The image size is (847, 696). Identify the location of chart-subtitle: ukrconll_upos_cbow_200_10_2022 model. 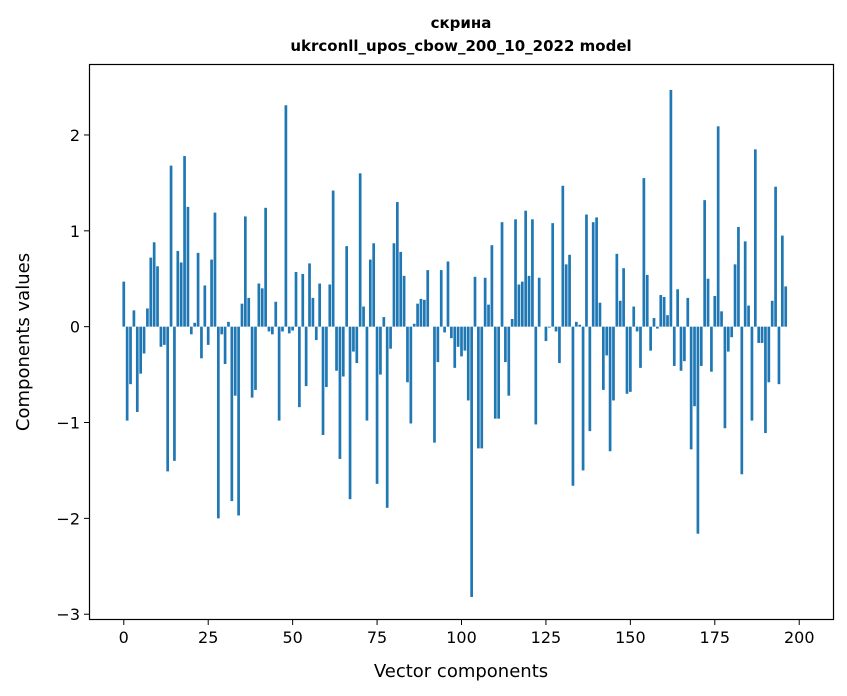
(460, 46).